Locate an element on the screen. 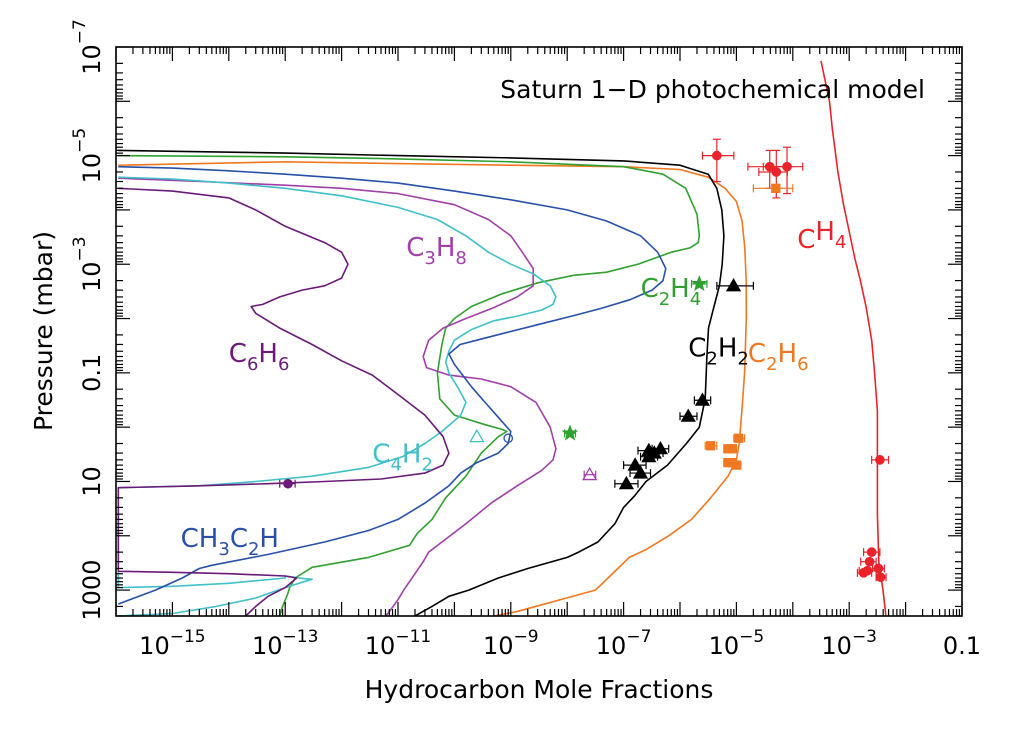 This screenshot has width=1020, height=738. x-tick-label: 10⁻³ is located at coordinates (849, 643).